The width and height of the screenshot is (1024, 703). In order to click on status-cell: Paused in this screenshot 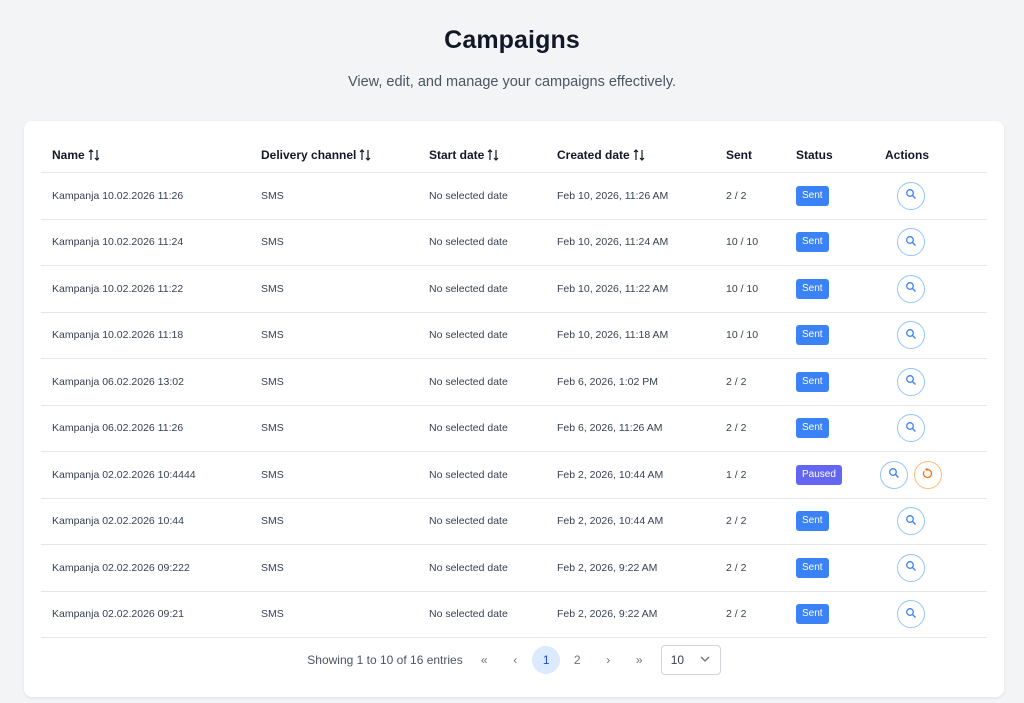, I will do `click(829, 474)`.